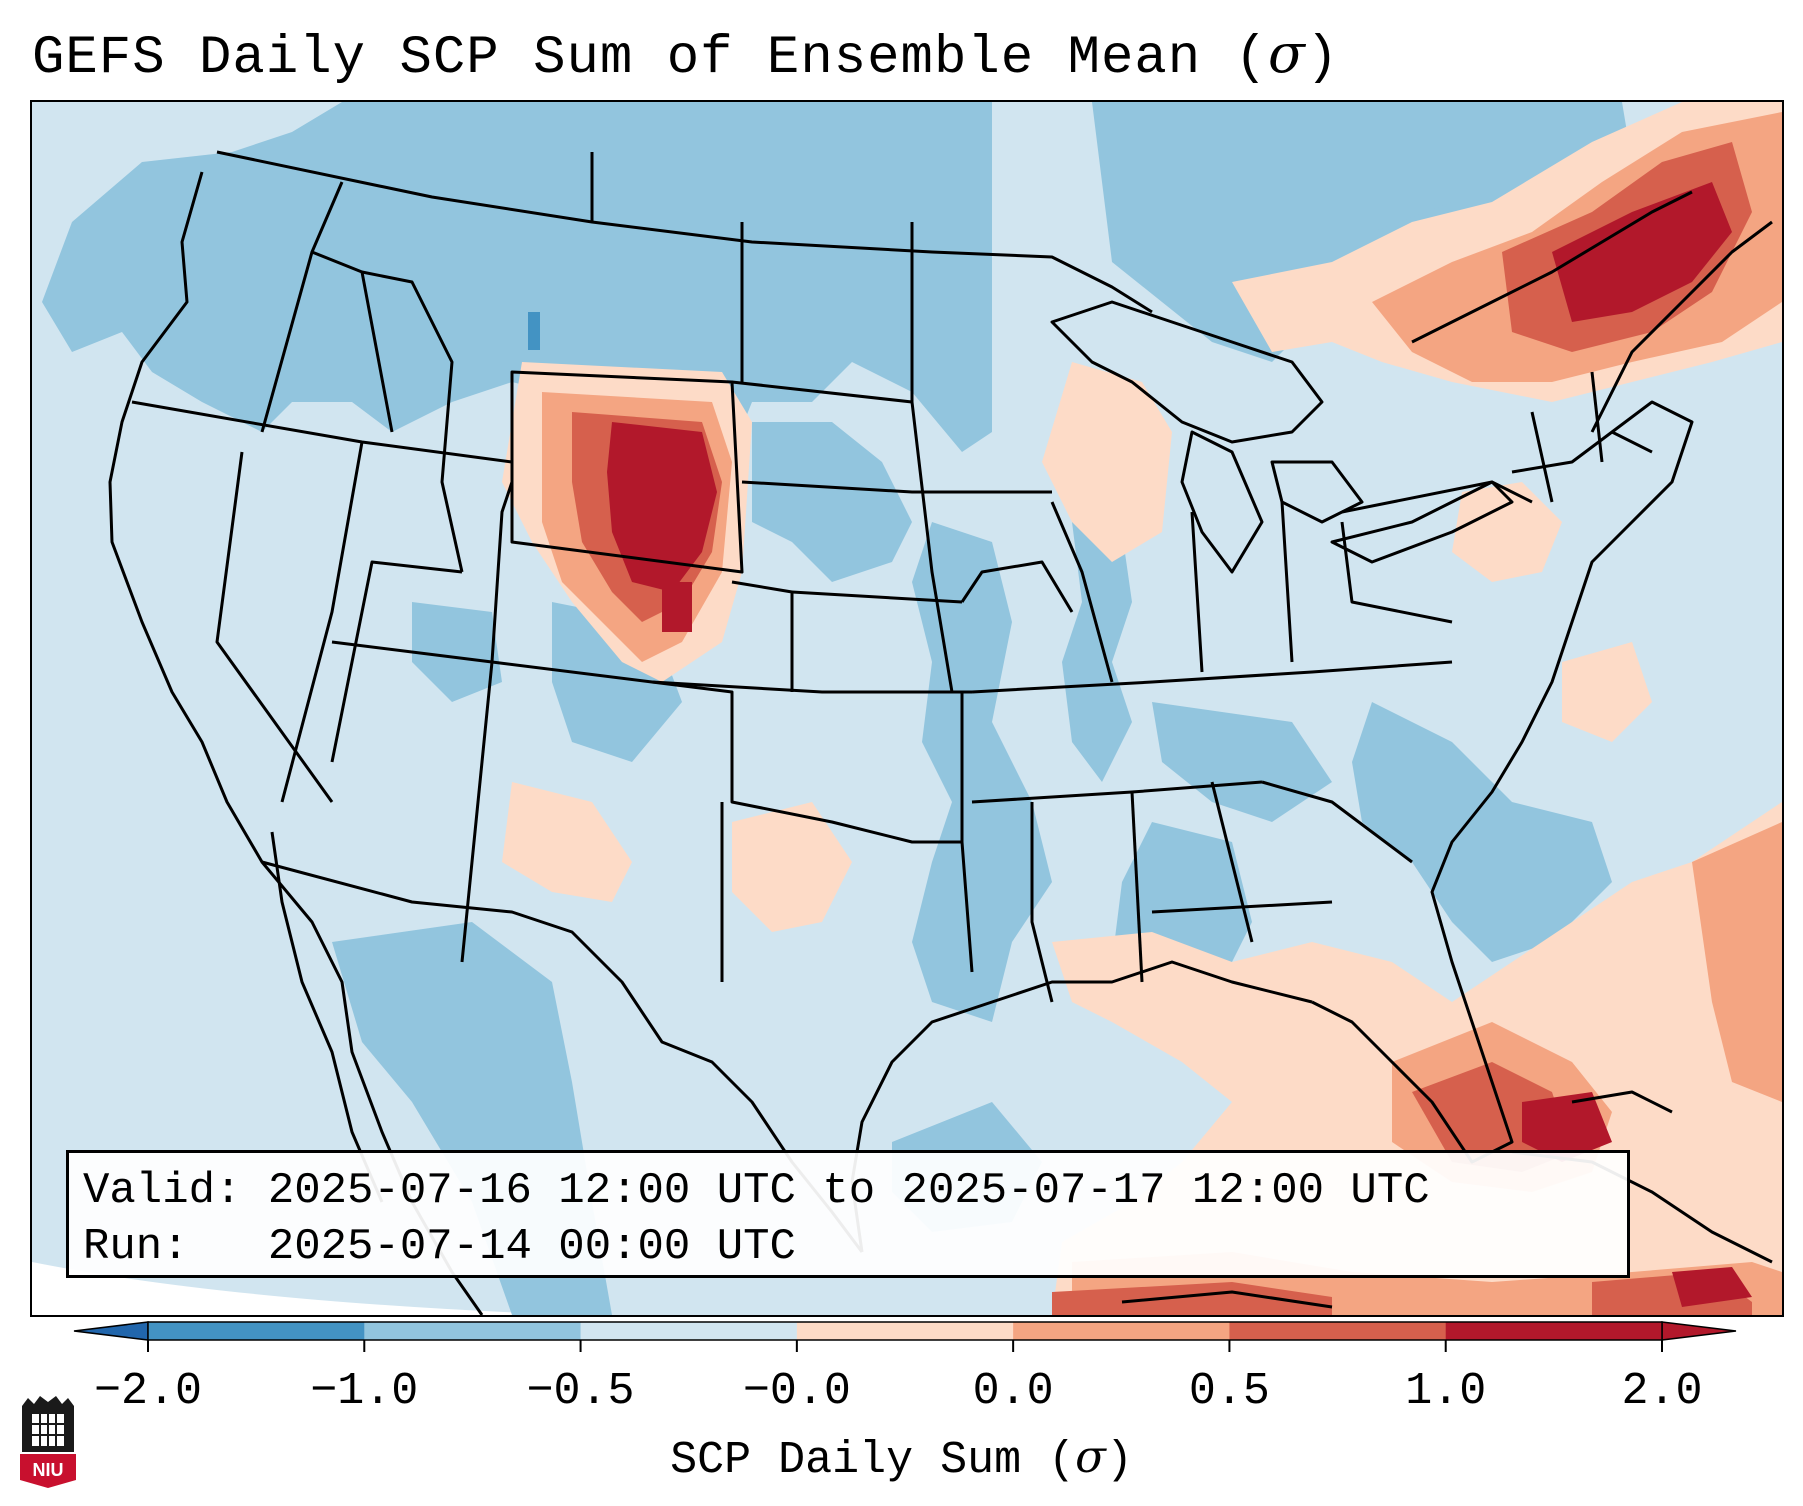  I want to click on colorbar-label: SCP Daily Sum (σ), so click(901, 1458).